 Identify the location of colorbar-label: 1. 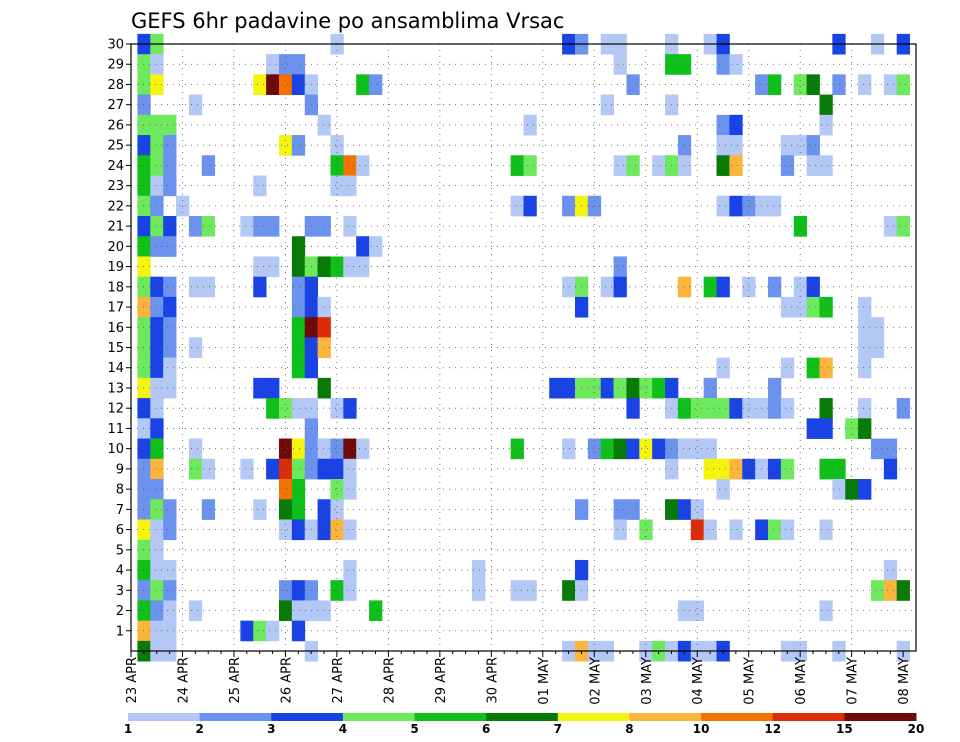
(128, 729).